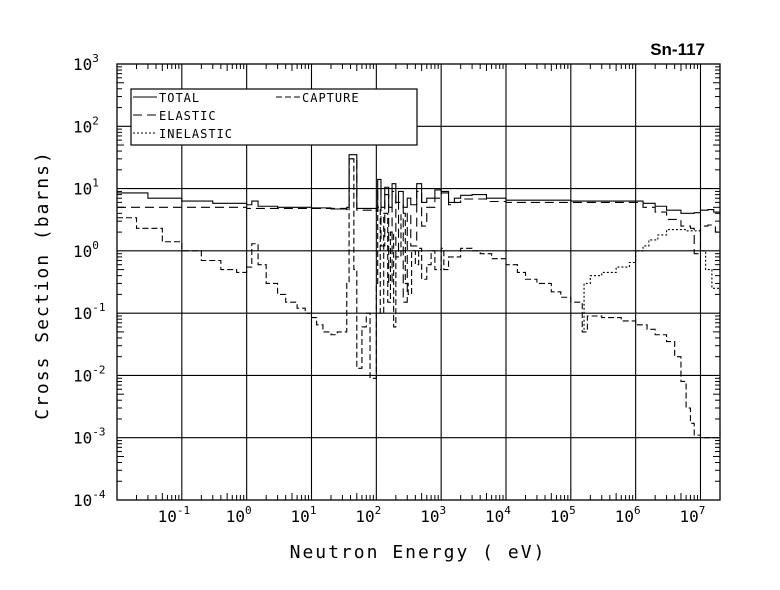 This screenshot has width=780, height=590. What do you see at coordinates (98, 432) in the screenshot?
I see `y-tick-exponent: -3` at bounding box center [98, 432].